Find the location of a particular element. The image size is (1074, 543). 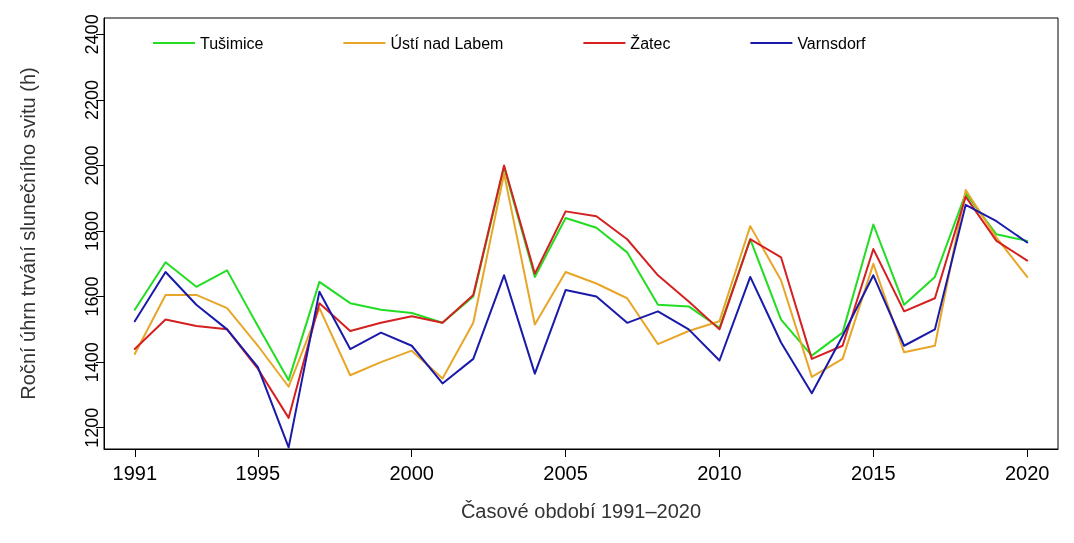

x-axis-title: Časové období 1991–2020 is located at coordinates (581, 511).